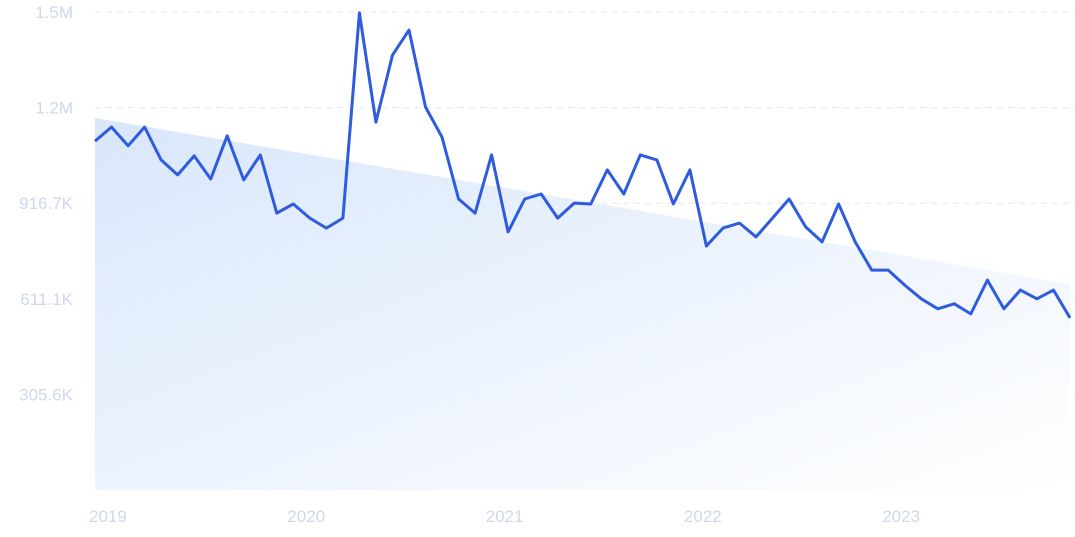 The image size is (1075, 537). What do you see at coordinates (46, 203) in the screenshot?
I see `y-tick-label: 916.7K` at bounding box center [46, 203].